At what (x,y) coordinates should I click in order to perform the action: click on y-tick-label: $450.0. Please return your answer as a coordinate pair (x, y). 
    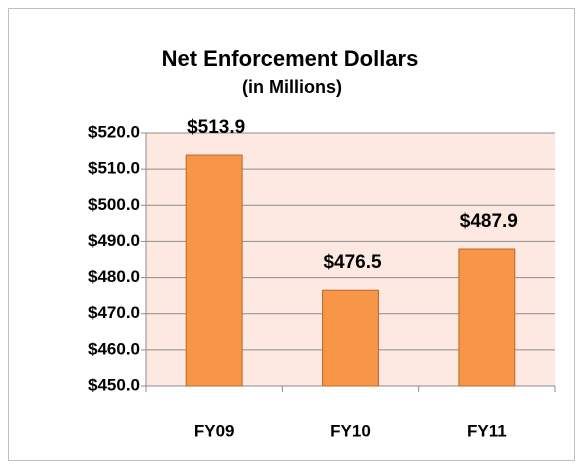
    Looking at the image, I should click on (114, 384).